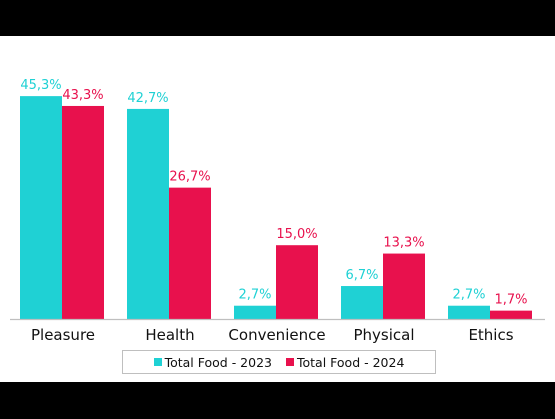  Describe the element at coordinates (469, 312) in the screenshot. I see `bar-ethics-2023` at that location.